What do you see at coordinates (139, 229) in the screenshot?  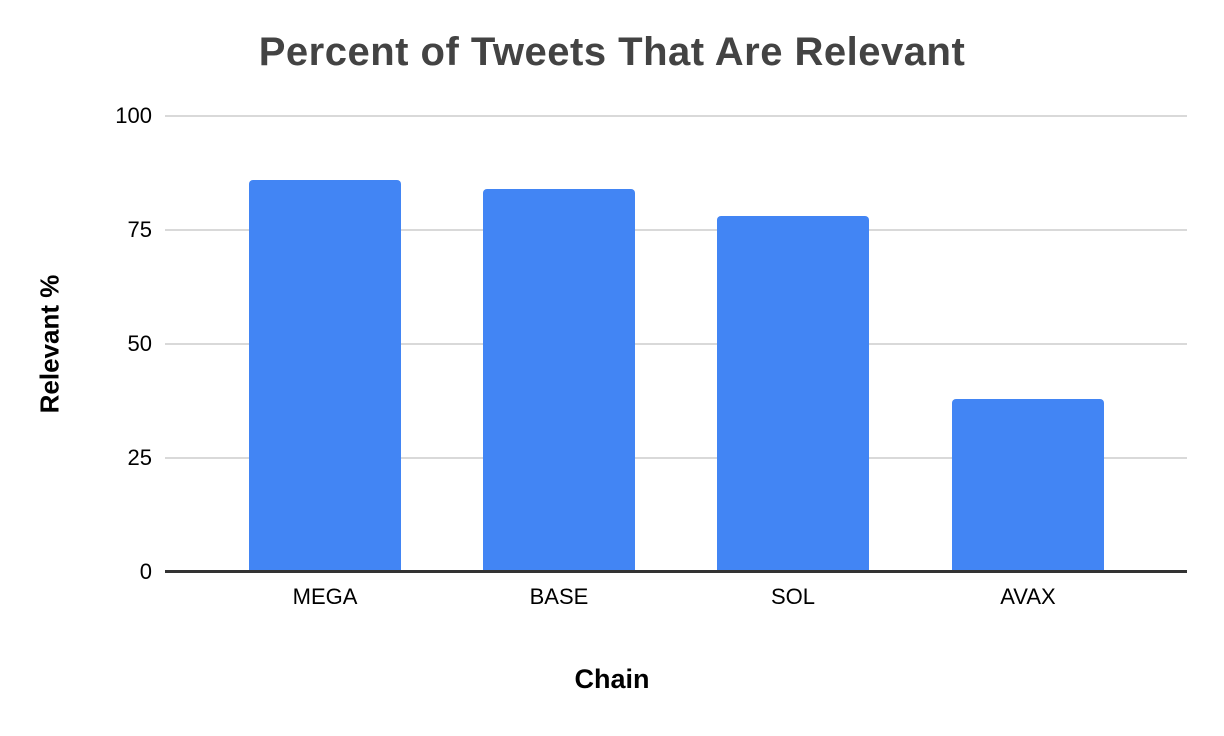 I see `y-tick-label-75: 75` at bounding box center [139, 229].